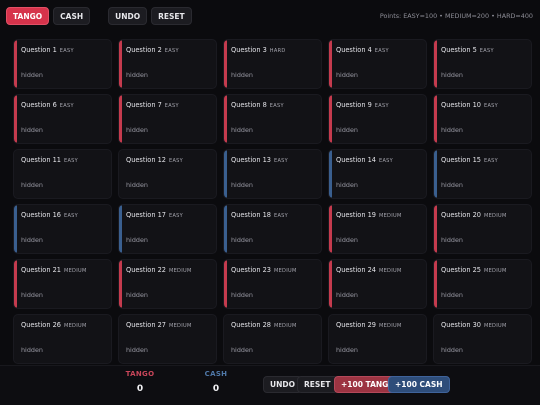 Image resolution: width=540 pixels, height=405 pixels. What do you see at coordinates (167, 119) in the screenshot?
I see `question-card: Question 7 EASY hidden` at bounding box center [167, 119].